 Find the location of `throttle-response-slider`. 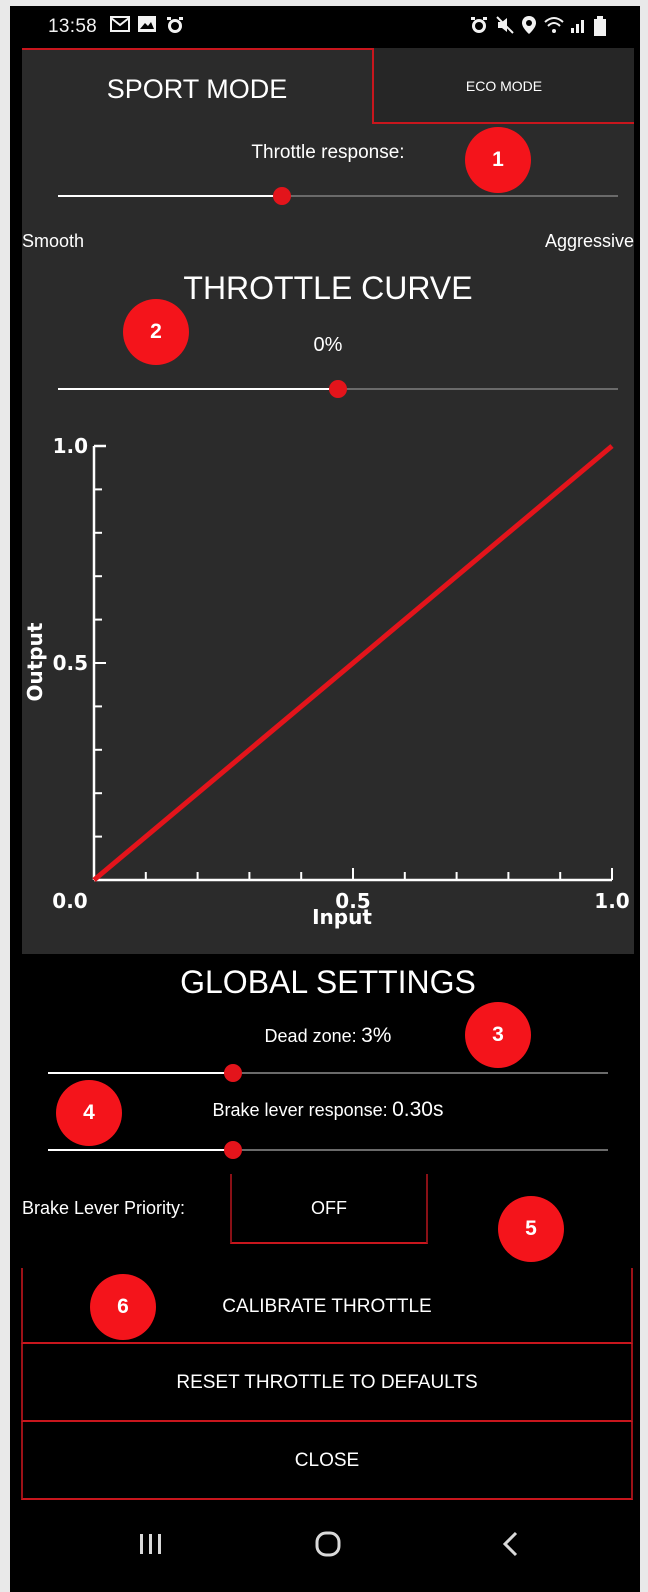

throttle-response-slider is located at coordinates (338, 196).